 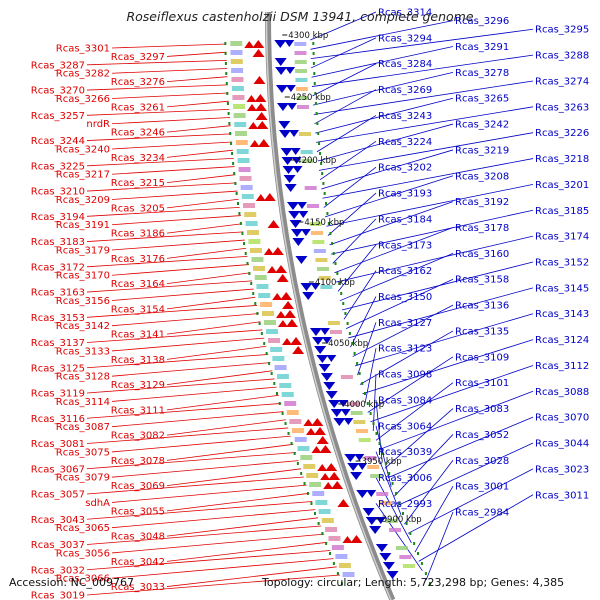 I want to click on kbp-label: 3950 kbp, so click(x=382, y=462).